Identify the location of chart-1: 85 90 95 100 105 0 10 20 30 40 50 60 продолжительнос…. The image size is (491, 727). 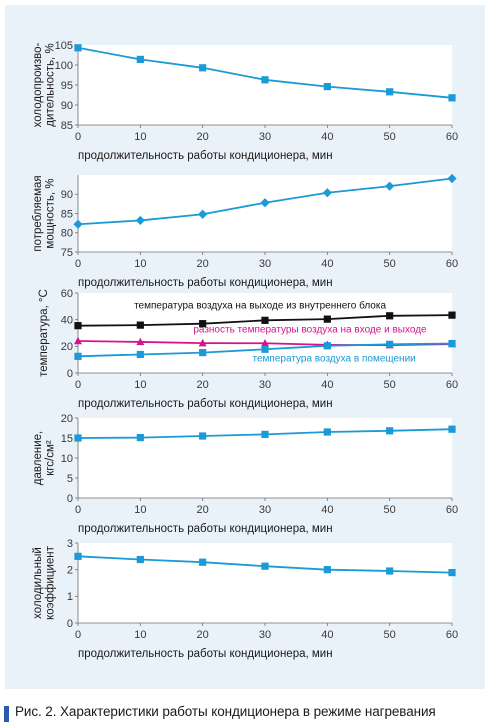
(245, 101).